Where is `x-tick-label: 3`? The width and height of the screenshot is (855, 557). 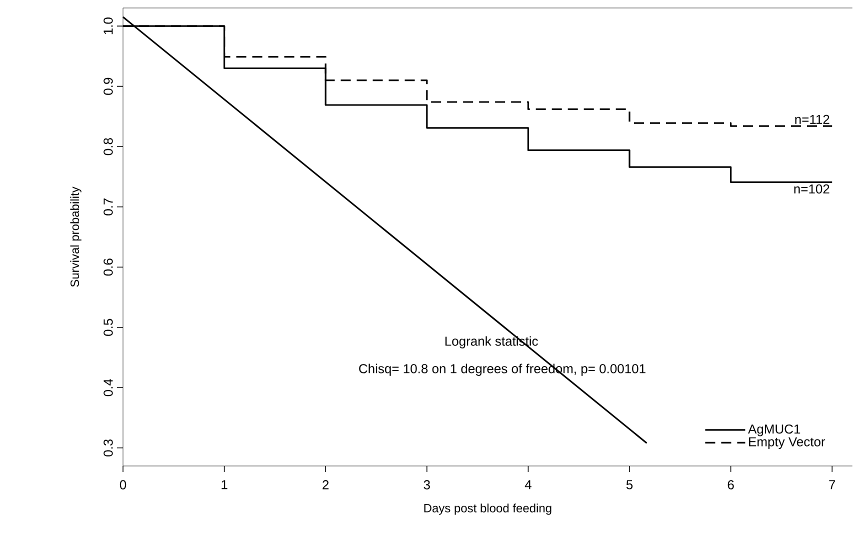 x-tick-label: 3 is located at coordinates (427, 485).